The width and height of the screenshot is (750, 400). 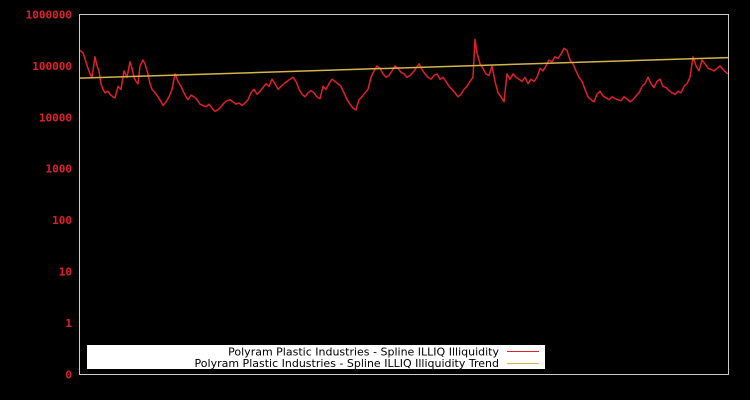 I want to click on legend-box, so click(x=316, y=357).